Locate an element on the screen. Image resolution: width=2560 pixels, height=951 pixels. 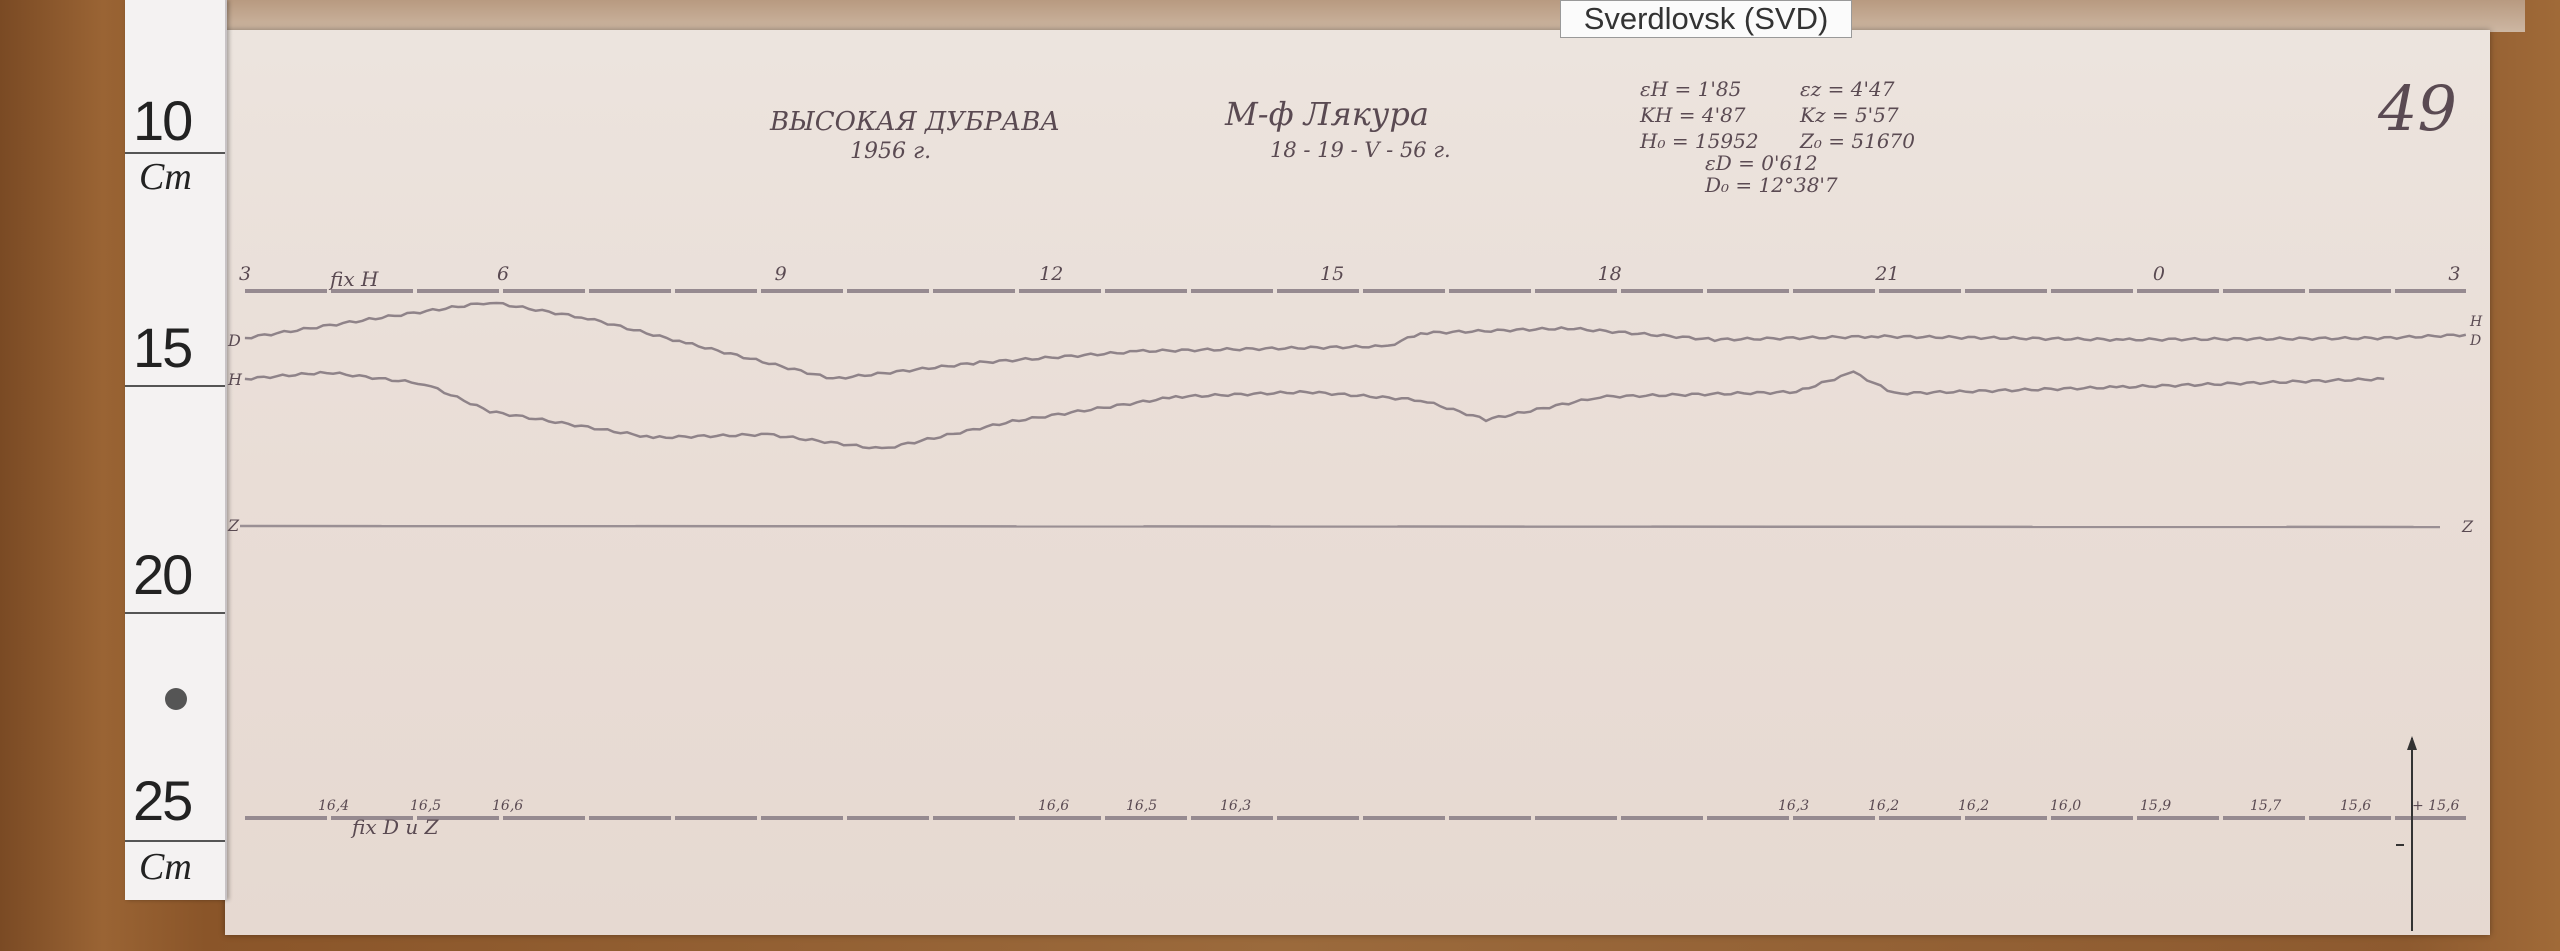
temperature-mark: 16,0 is located at coordinates (2065, 806).